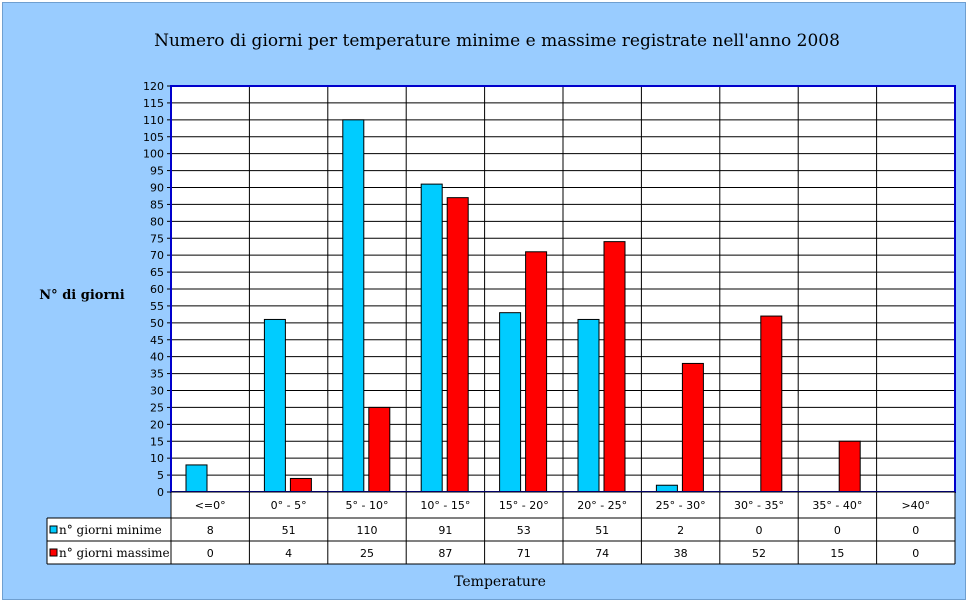  Describe the element at coordinates (837, 553) in the screenshot. I see `data-label: 15` at that location.